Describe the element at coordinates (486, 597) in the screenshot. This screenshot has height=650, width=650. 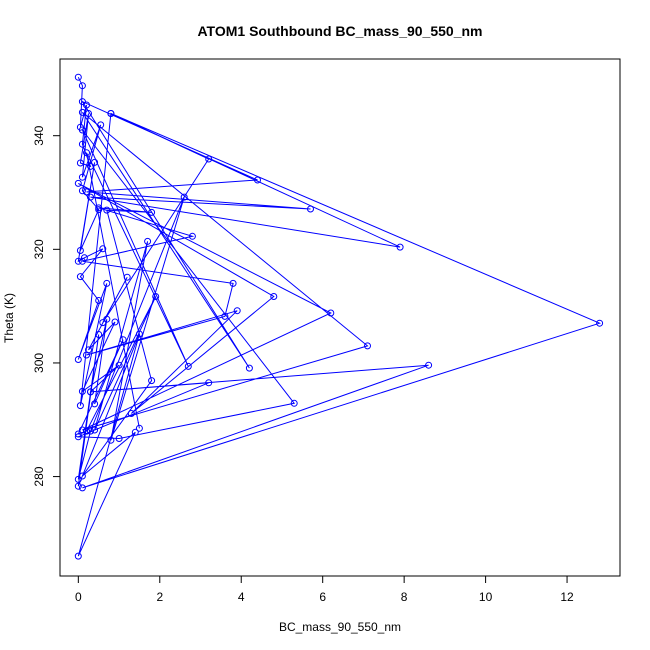
I see `x-tick-label: 10` at that location.